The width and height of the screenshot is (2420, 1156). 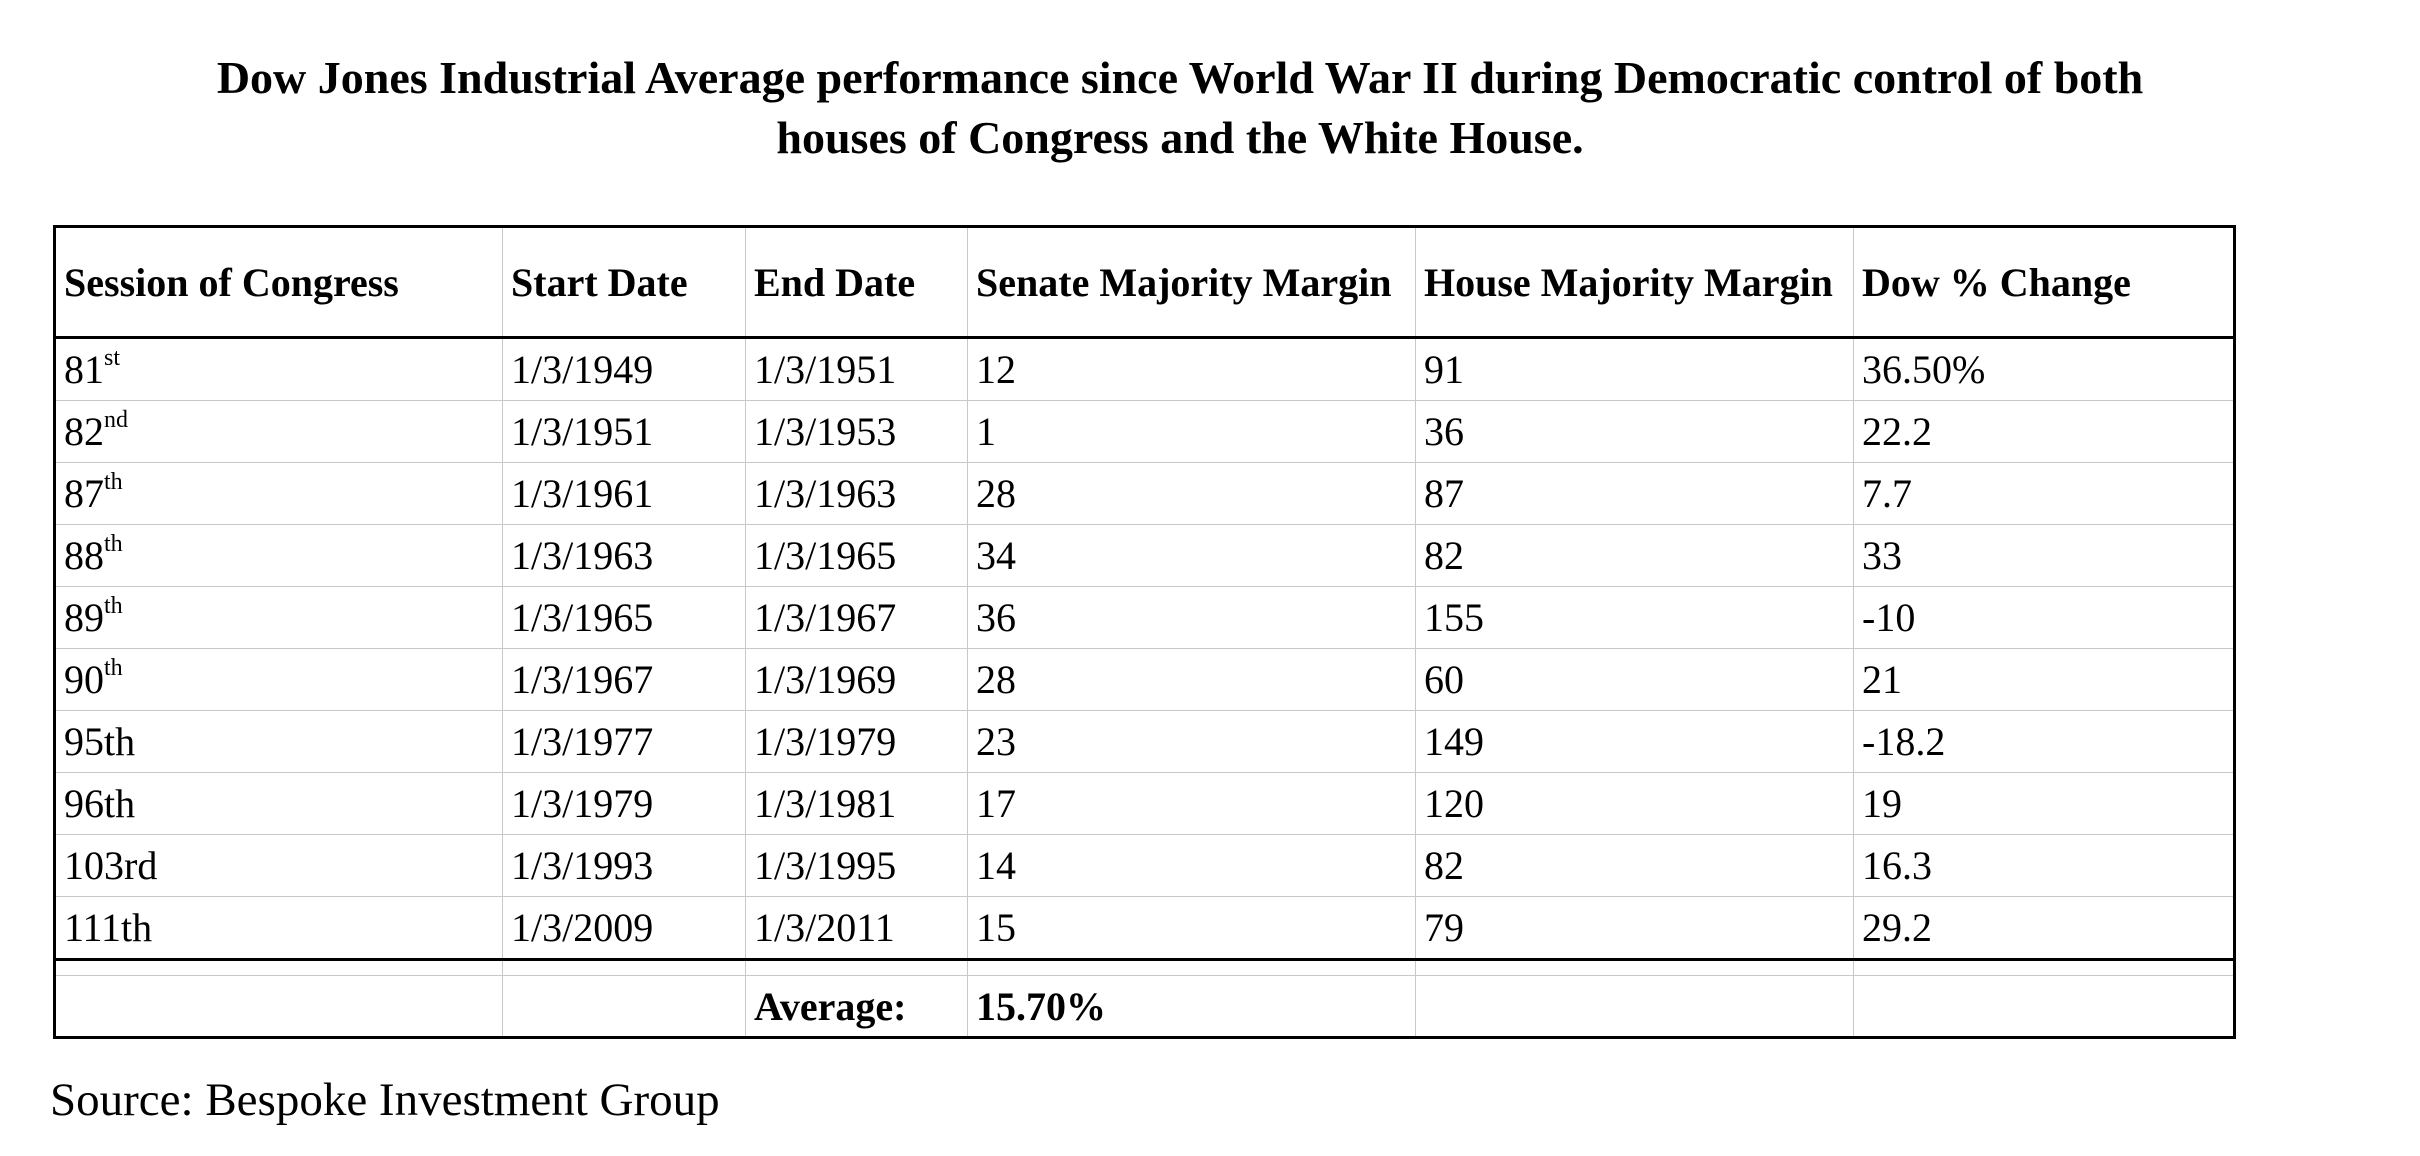 I want to click on session-number: 111th, so click(x=108, y=927).